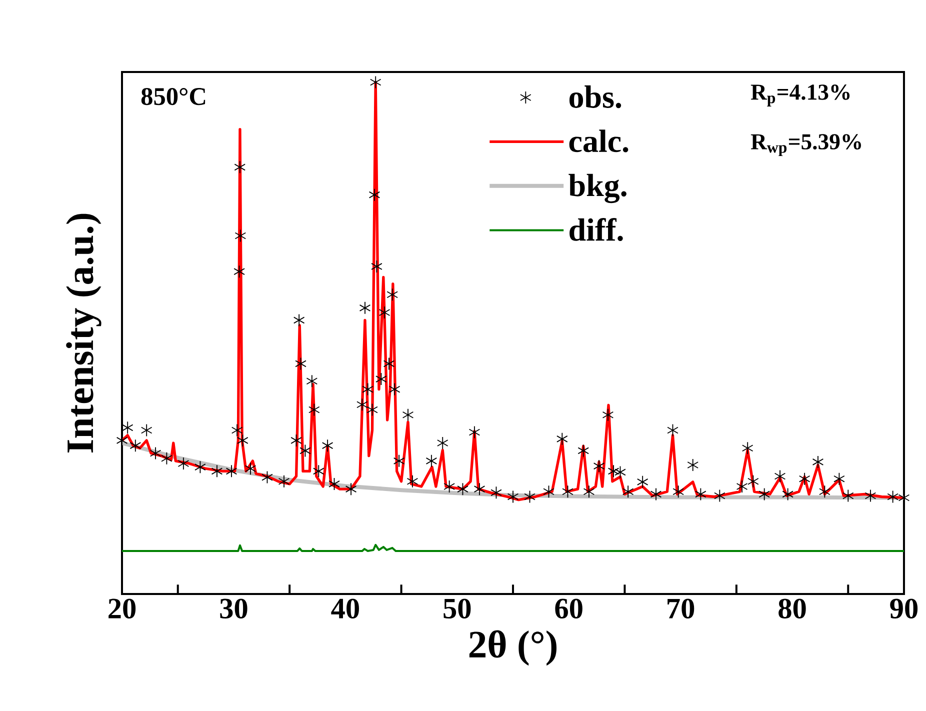 The image size is (926, 711). What do you see at coordinates (173, 97) in the screenshot?
I see `annotation: 850°C` at bounding box center [173, 97].